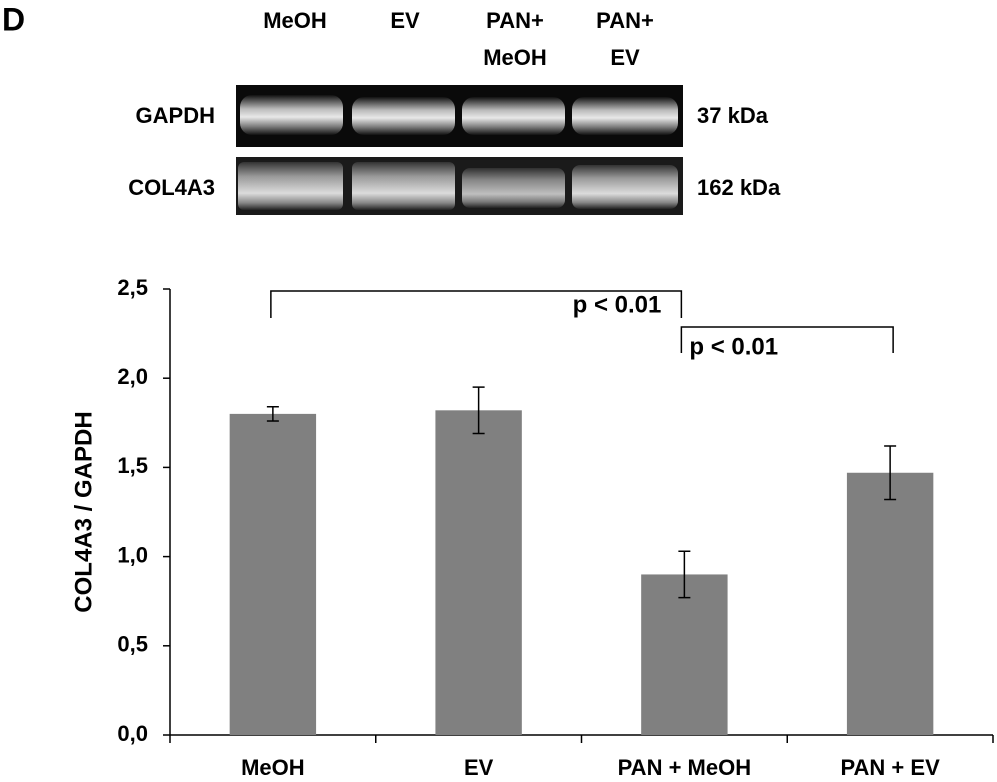  What do you see at coordinates (13, 19) in the screenshot?
I see `panel-label: D` at bounding box center [13, 19].